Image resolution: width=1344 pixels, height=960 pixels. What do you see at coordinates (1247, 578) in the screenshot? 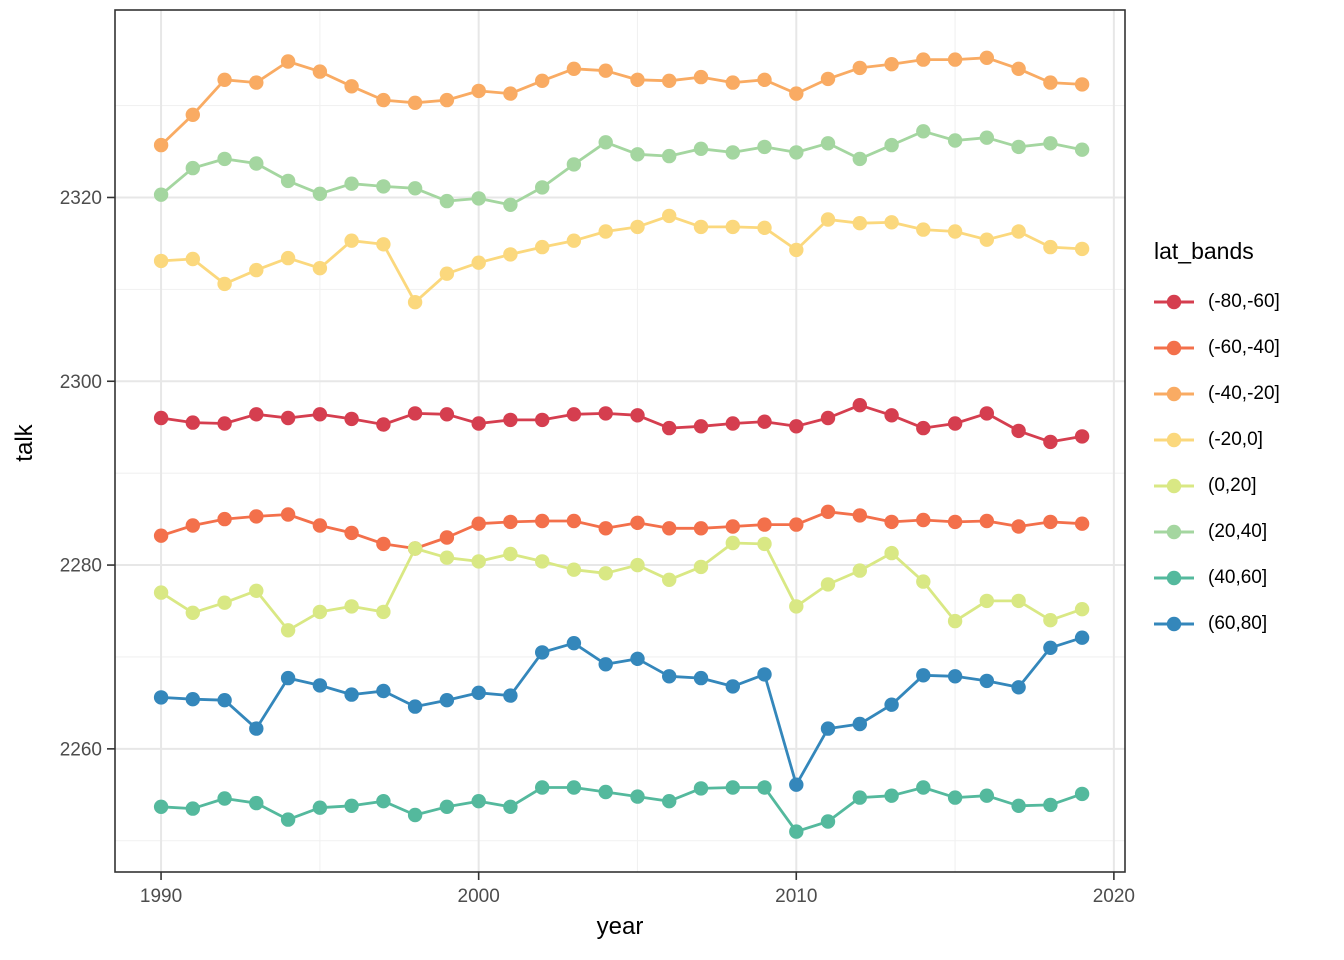
I see `legend-entry: (40,60]` at bounding box center [1247, 578].